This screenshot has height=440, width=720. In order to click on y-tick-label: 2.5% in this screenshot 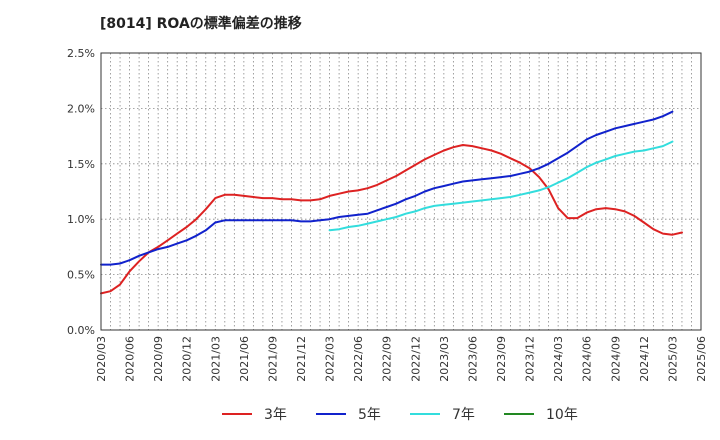, I will do `click(81, 53)`.